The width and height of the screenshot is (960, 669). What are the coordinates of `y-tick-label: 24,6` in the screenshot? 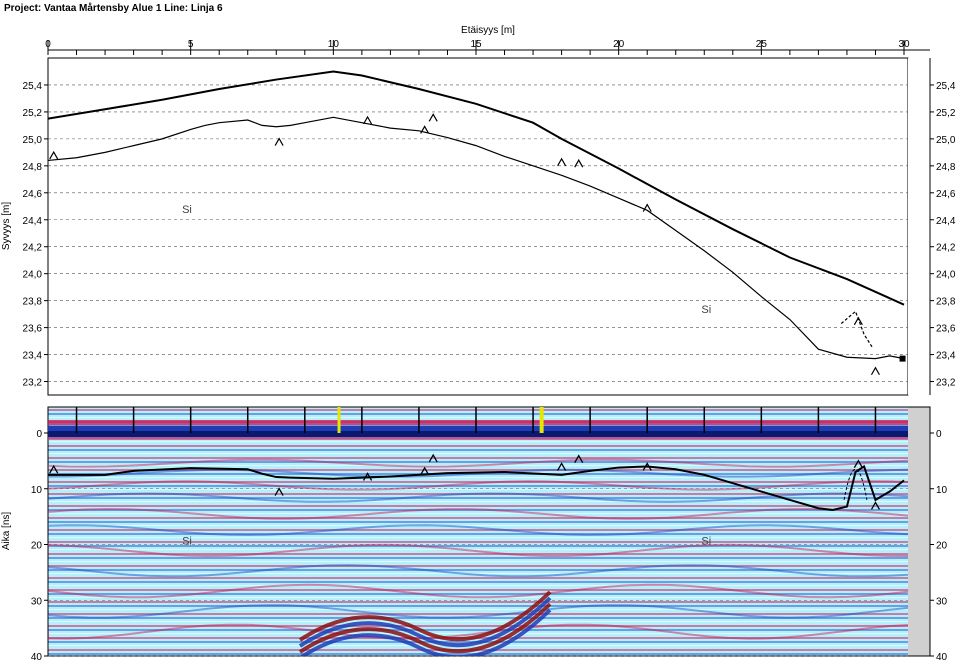 It's located at (33, 194).